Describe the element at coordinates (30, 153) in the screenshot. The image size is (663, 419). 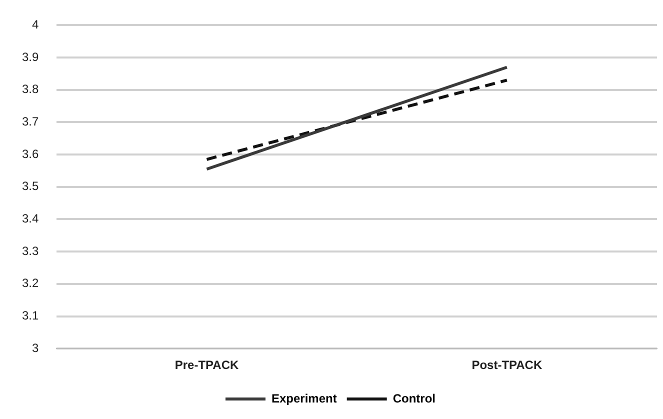
I see `y-tick-label: 3.6` at that location.